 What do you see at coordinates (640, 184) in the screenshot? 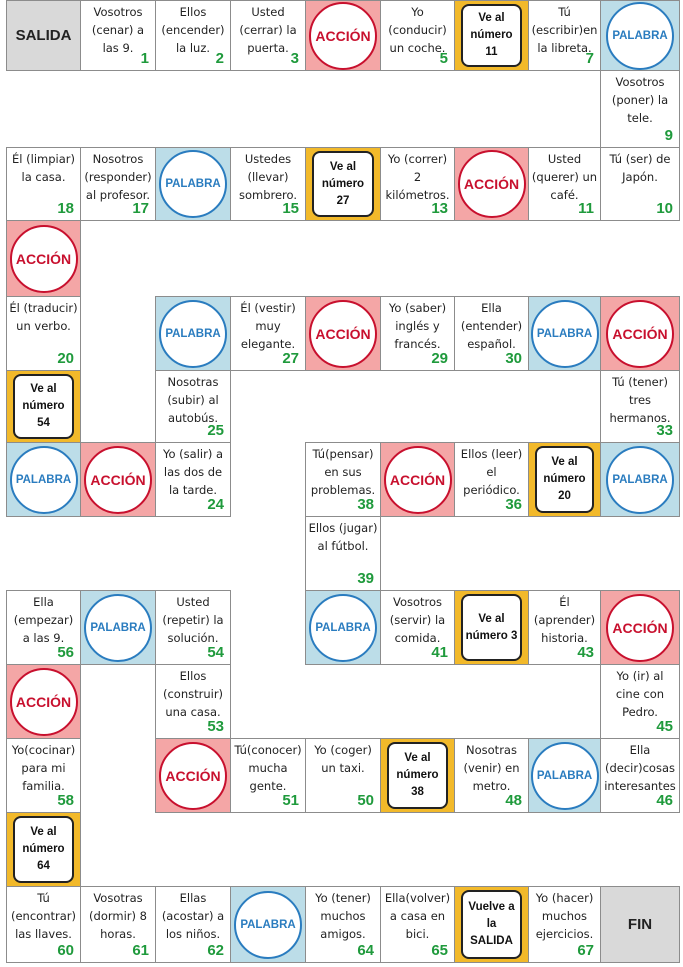
I see `square-10: Tú (ser) de Japón. 10` at bounding box center [640, 184].